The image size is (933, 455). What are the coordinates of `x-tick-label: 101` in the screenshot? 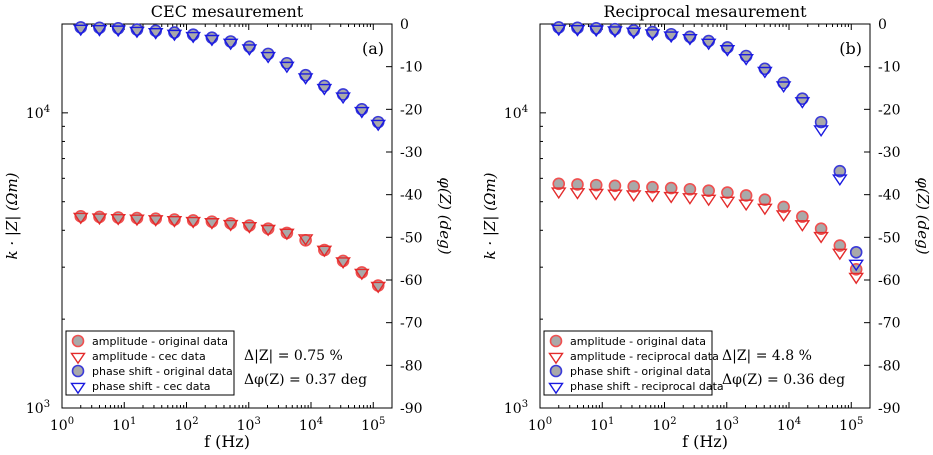 It's located at (124, 425).